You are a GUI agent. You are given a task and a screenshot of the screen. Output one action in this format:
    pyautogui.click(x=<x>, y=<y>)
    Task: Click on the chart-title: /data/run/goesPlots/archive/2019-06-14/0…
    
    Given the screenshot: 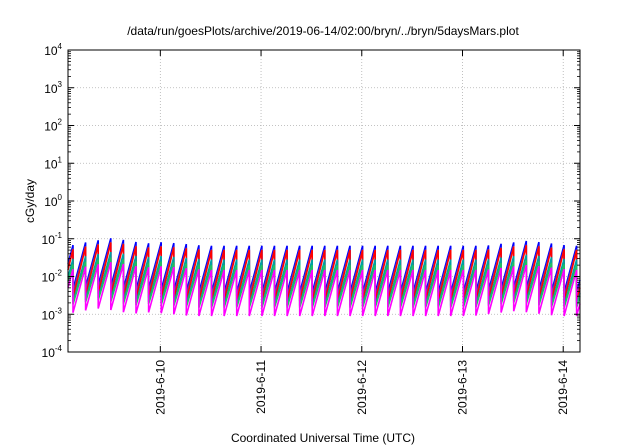 What is the action you would take?
    pyautogui.click(x=323, y=31)
    